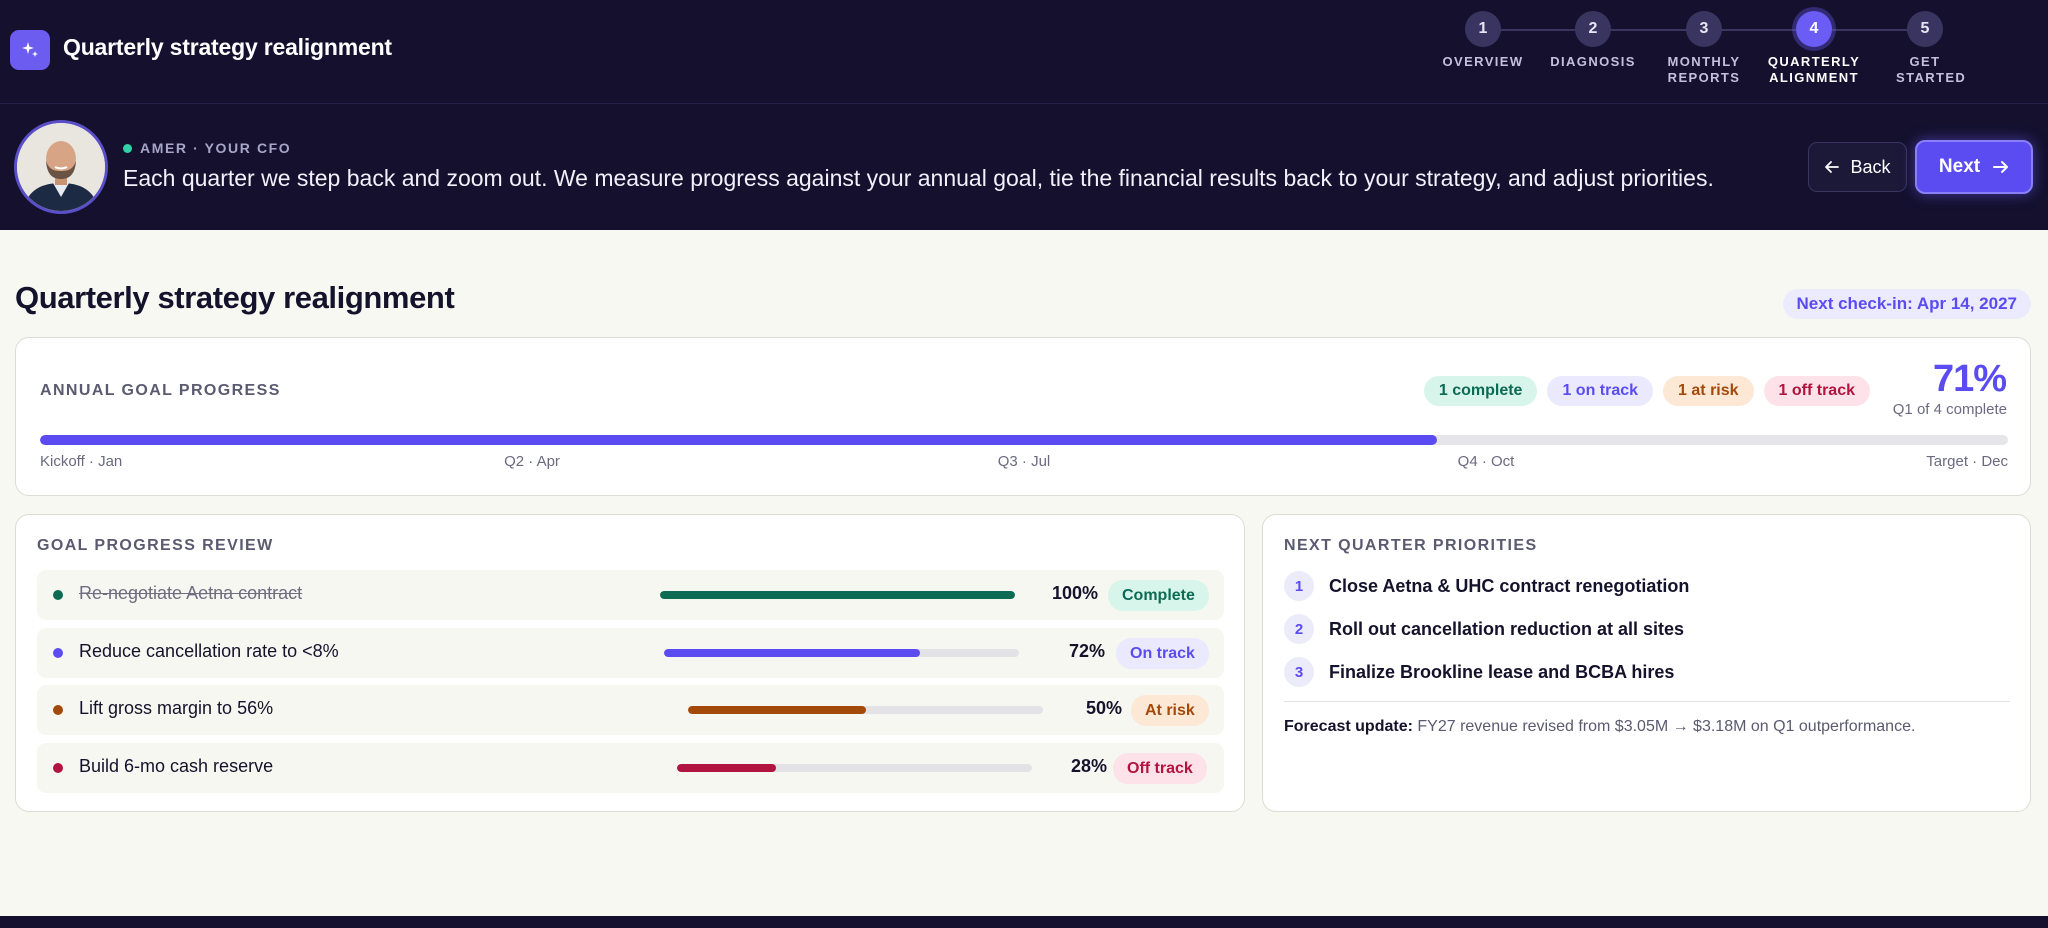 The image size is (2048, 928). Describe the element at coordinates (1593, 29) in the screenshot. I see `step-number: 2` at that location.